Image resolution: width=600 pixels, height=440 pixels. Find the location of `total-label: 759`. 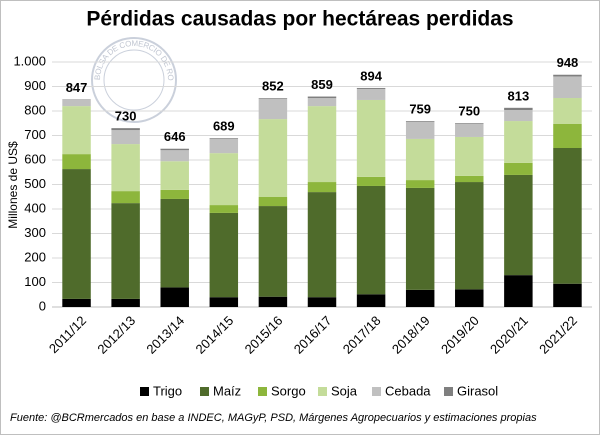

total-label: 759 is located at coordinates (420, 108).